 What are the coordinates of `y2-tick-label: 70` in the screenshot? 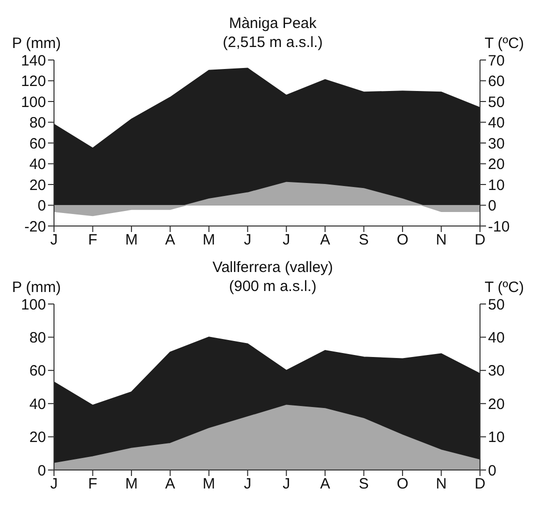 It's located at (496, 61).